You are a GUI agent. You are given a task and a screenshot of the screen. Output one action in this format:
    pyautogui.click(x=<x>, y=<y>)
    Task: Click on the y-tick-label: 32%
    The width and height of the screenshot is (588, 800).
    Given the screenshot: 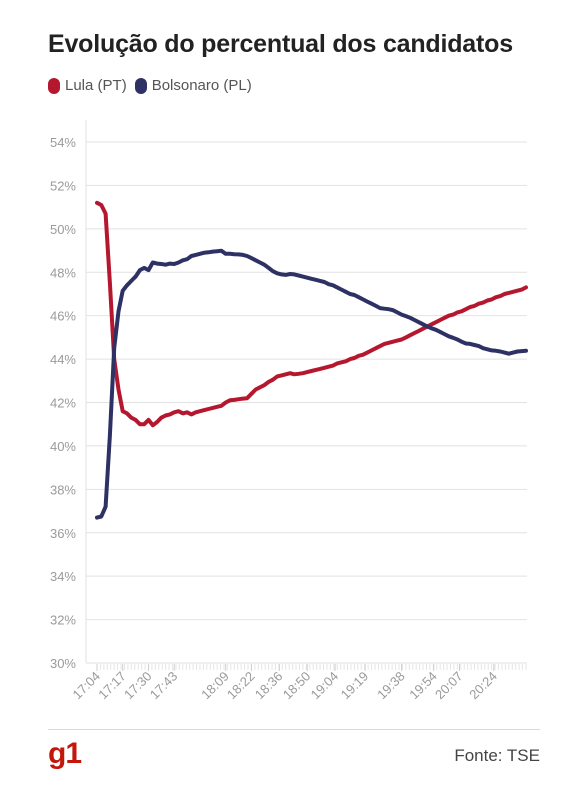 What is the action you would take?
    pyautogui.click(x=63, y=620)
    